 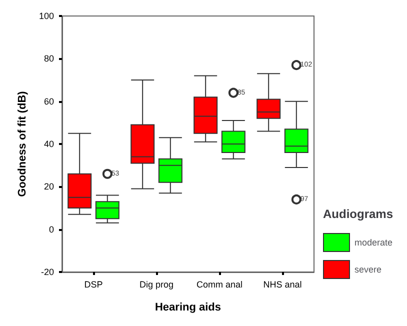 I want to click on x-axis-title: Hearing aids, so click(x=188, y=308).